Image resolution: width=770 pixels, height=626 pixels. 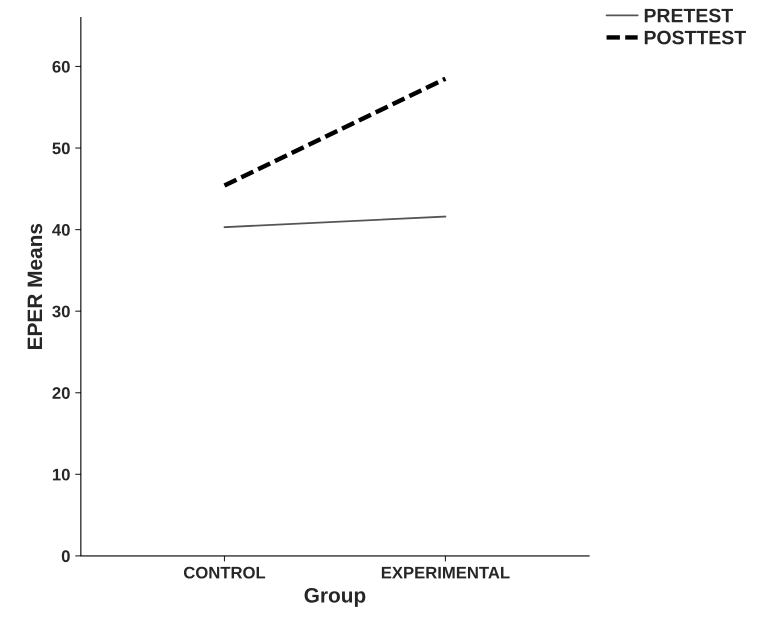 What do you see at coordinates (61, 148) in the screenshot?
I see `y-tick-label: 50` at bounding box center [61, 148].